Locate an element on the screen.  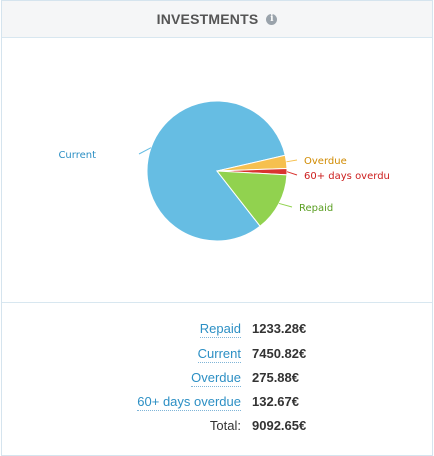
info-icon: i is located at coordinates (272, 19).